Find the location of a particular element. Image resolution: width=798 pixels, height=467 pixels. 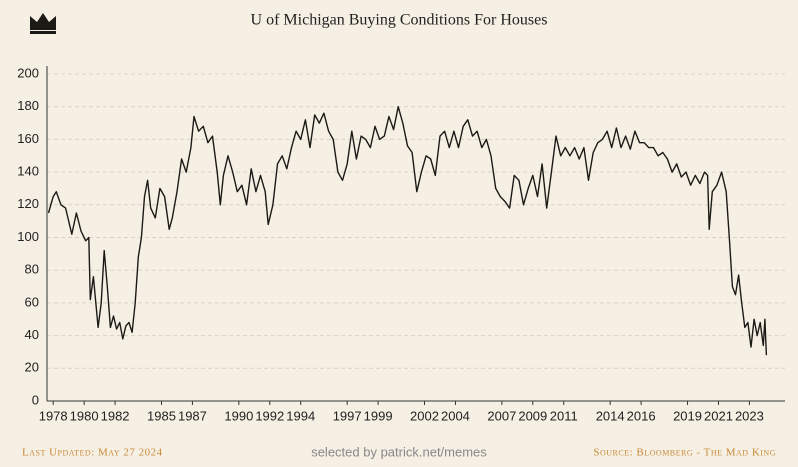

x-tick-label: 1985 is located at coordinates (161, 415).